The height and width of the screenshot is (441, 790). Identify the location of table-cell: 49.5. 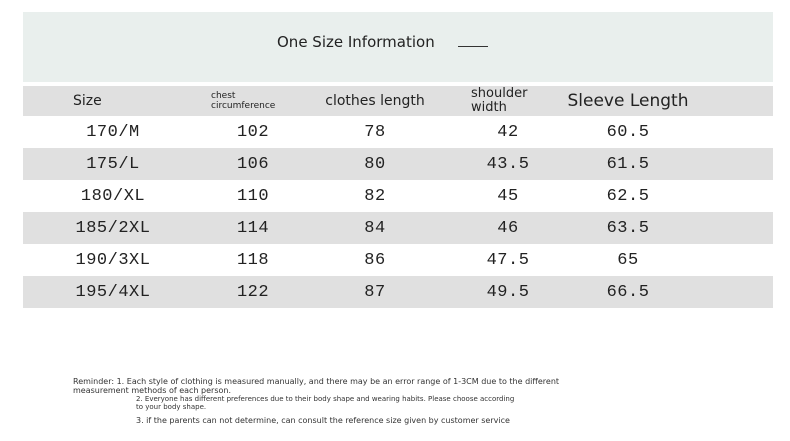
(508, 292).